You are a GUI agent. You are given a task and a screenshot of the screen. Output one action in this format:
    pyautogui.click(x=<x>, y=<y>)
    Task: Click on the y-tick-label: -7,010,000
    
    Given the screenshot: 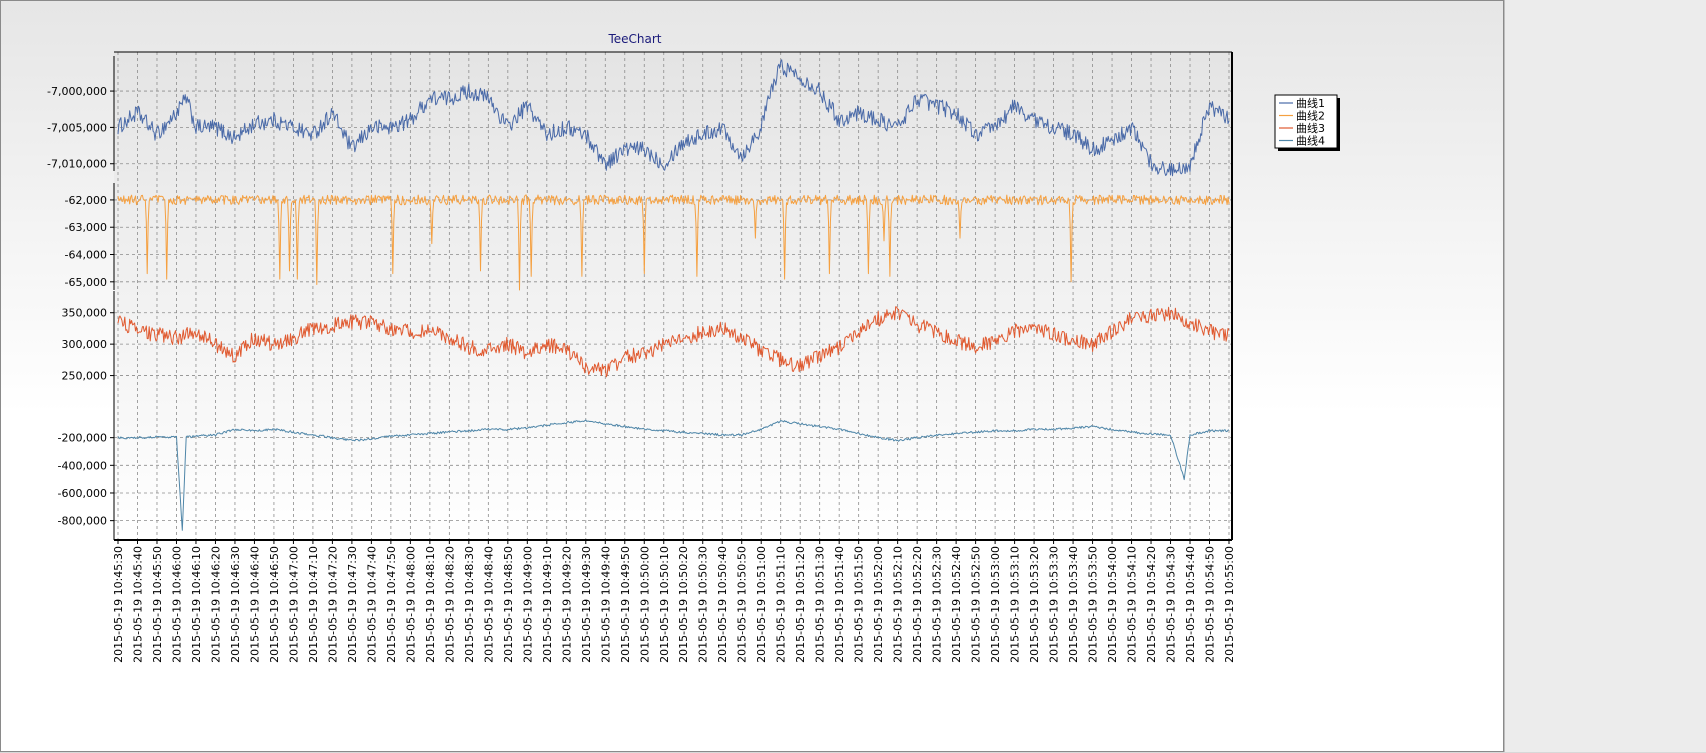 What is the action you would take?
    pyautogui.click(x=77, y=164)
    